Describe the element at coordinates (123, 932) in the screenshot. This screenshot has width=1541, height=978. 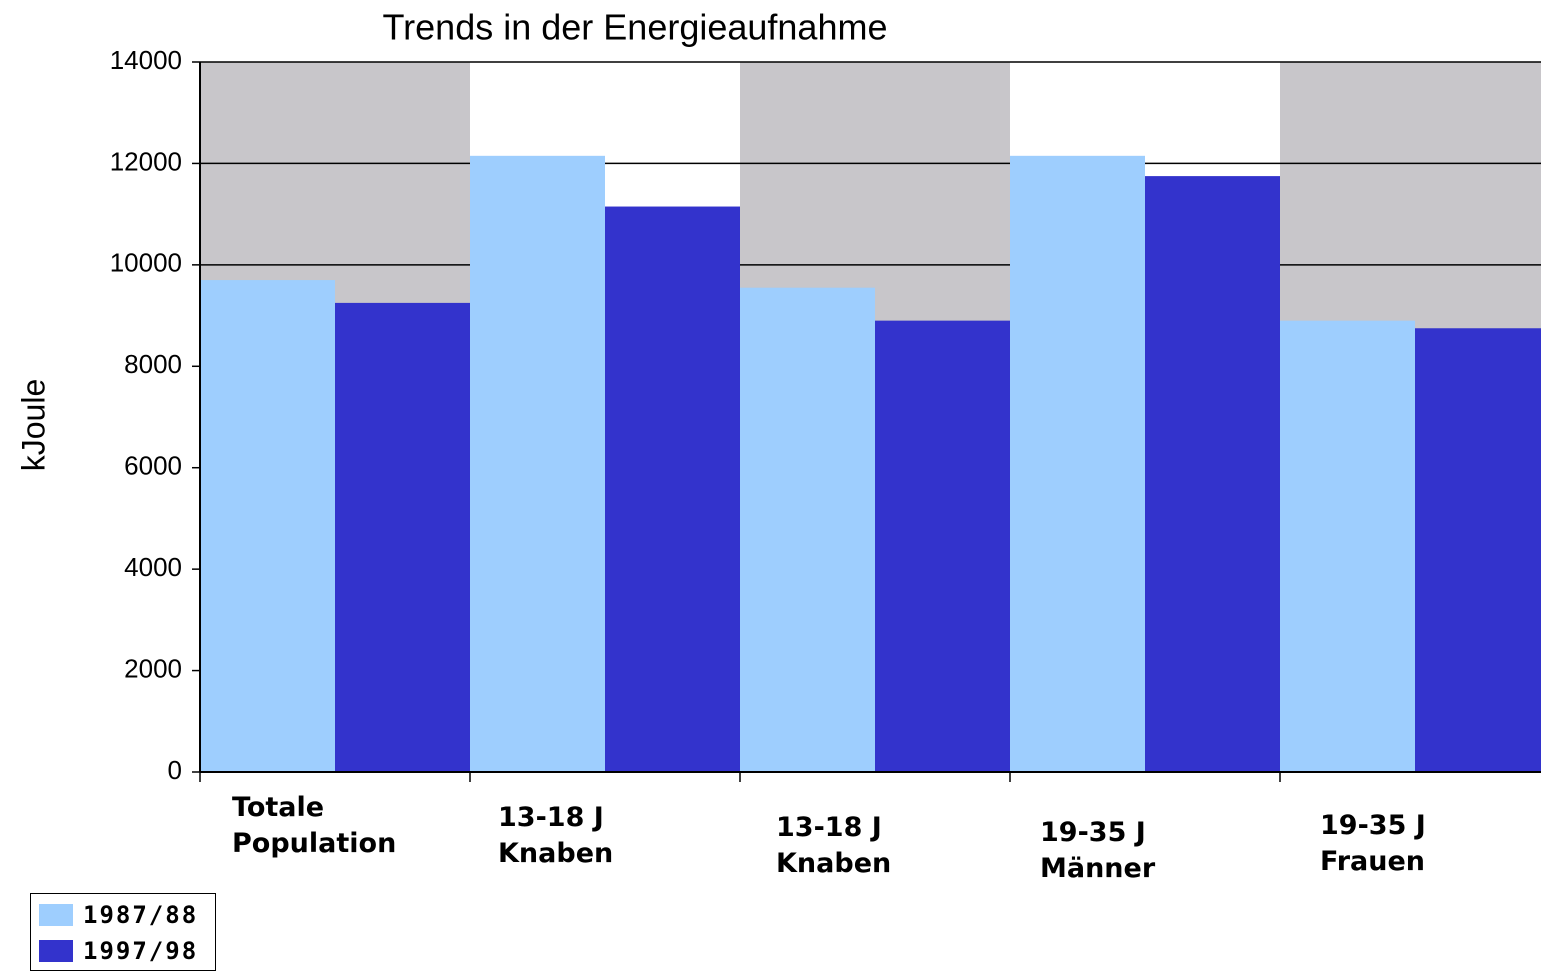
I see `legend: 1987/88 1997/98` at that location.